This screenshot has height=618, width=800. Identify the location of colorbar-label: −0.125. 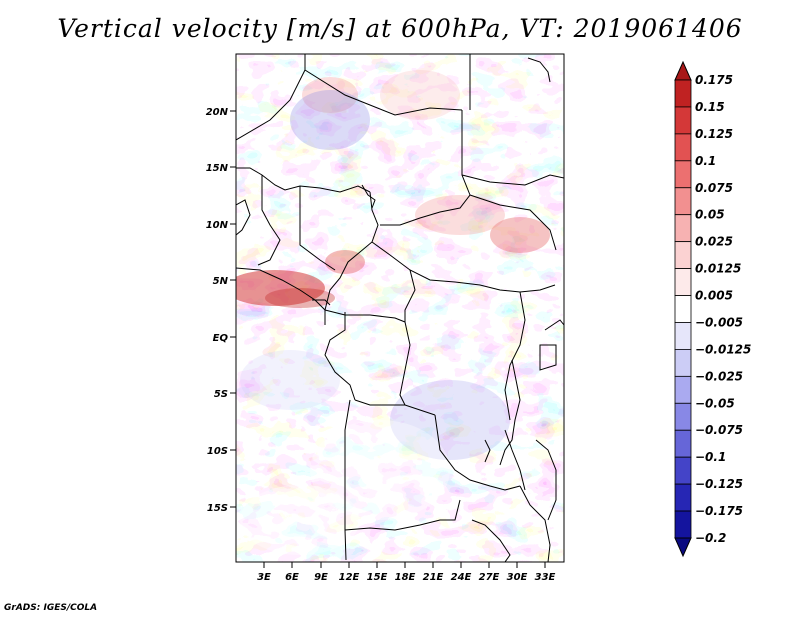
(719, 484).